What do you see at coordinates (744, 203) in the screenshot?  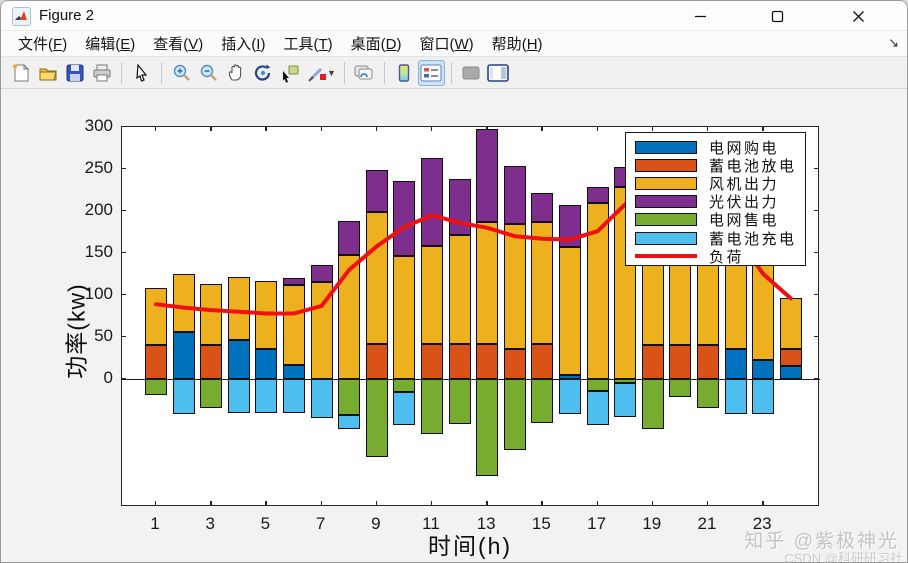 I see `legend-label: 光伏出力` at bounding box center [744, 203].